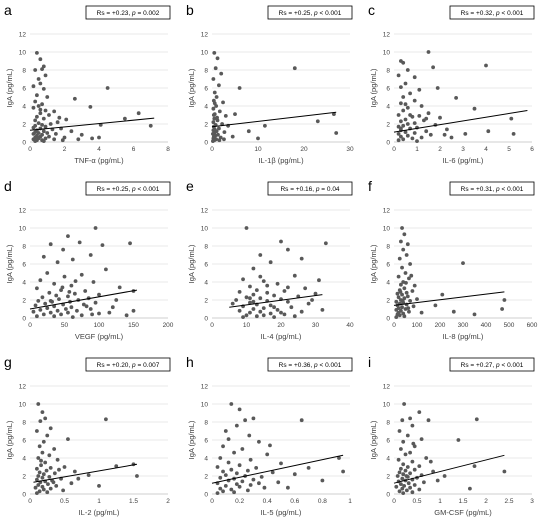 This screenshot has height=530, width=550. Describe the element at coordinates (281, 336) in the screenshot. I see `x-axis-label: IL-4 (pg/mL)` at that location.